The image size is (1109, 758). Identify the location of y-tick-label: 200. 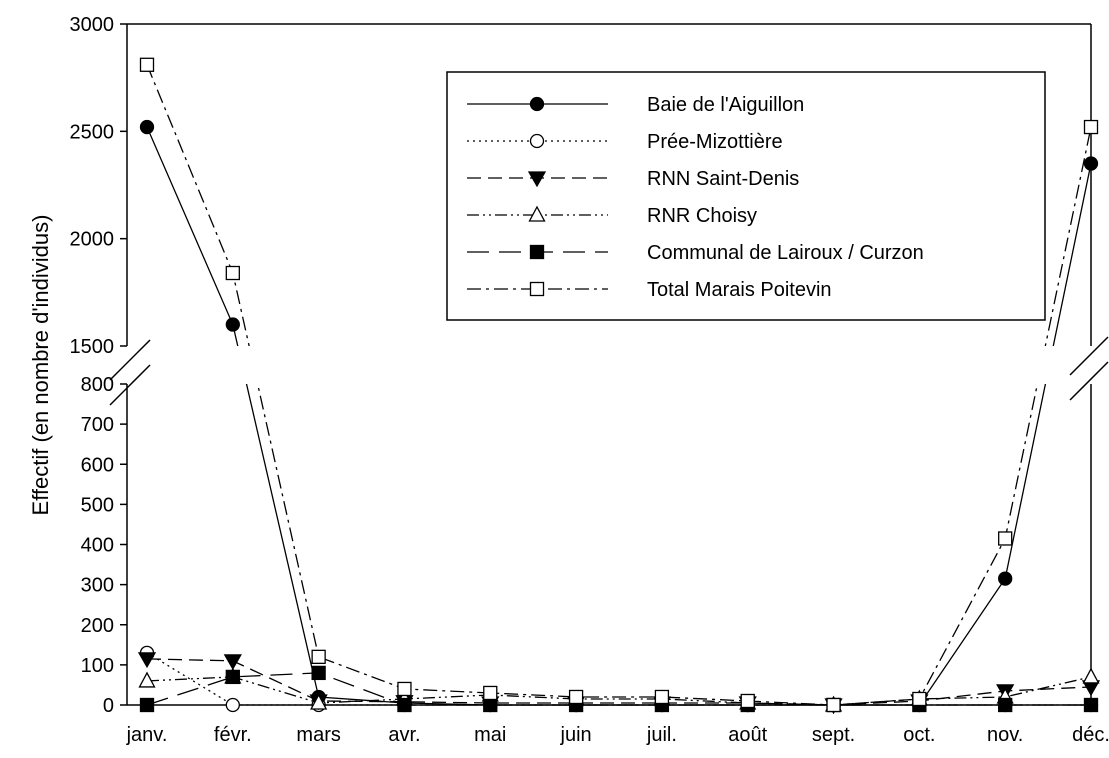
(97, 626).